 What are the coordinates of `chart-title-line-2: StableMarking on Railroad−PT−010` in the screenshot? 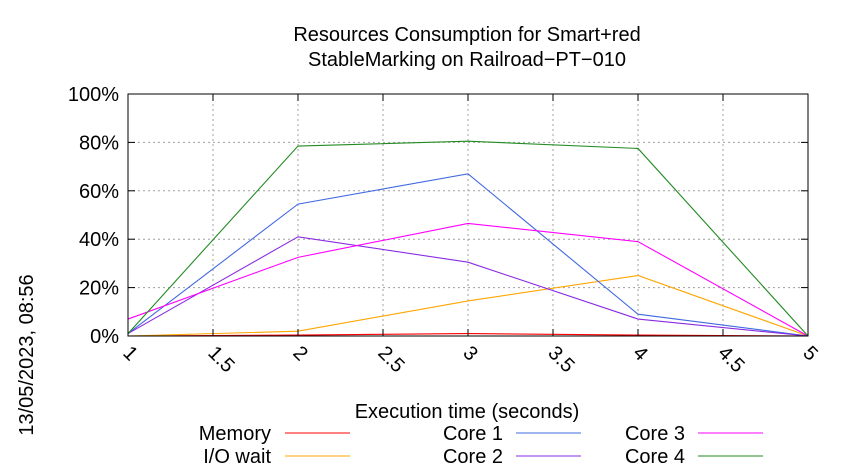 It's located at (467, 60).